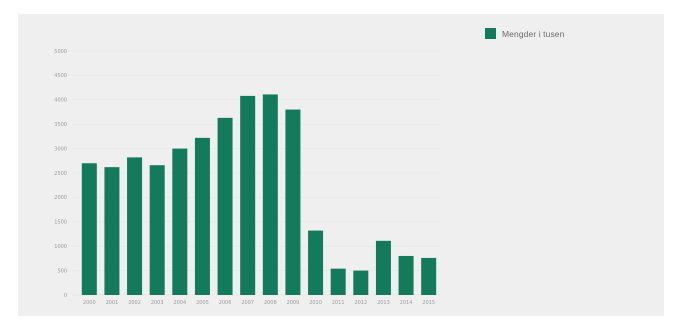  Describe the element at coordinates (338, 303) in the screenshot. I see `x-tick-label: 2011` at that location.